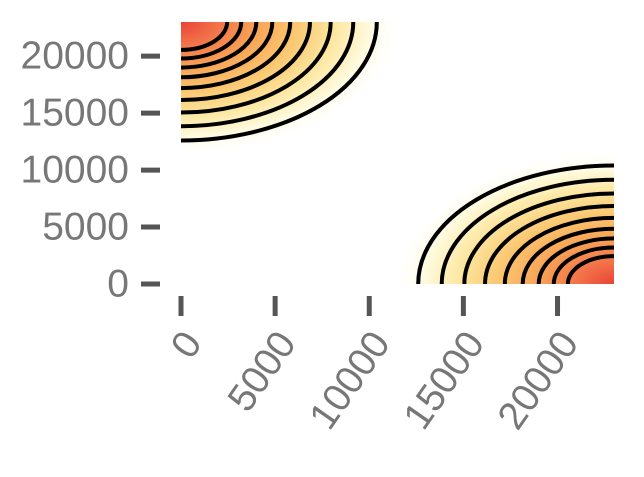  What do you see at coordinates (75, 170) in the screenshot?
I see `y-tick-label: 10000` at bounding box center [75, 170].